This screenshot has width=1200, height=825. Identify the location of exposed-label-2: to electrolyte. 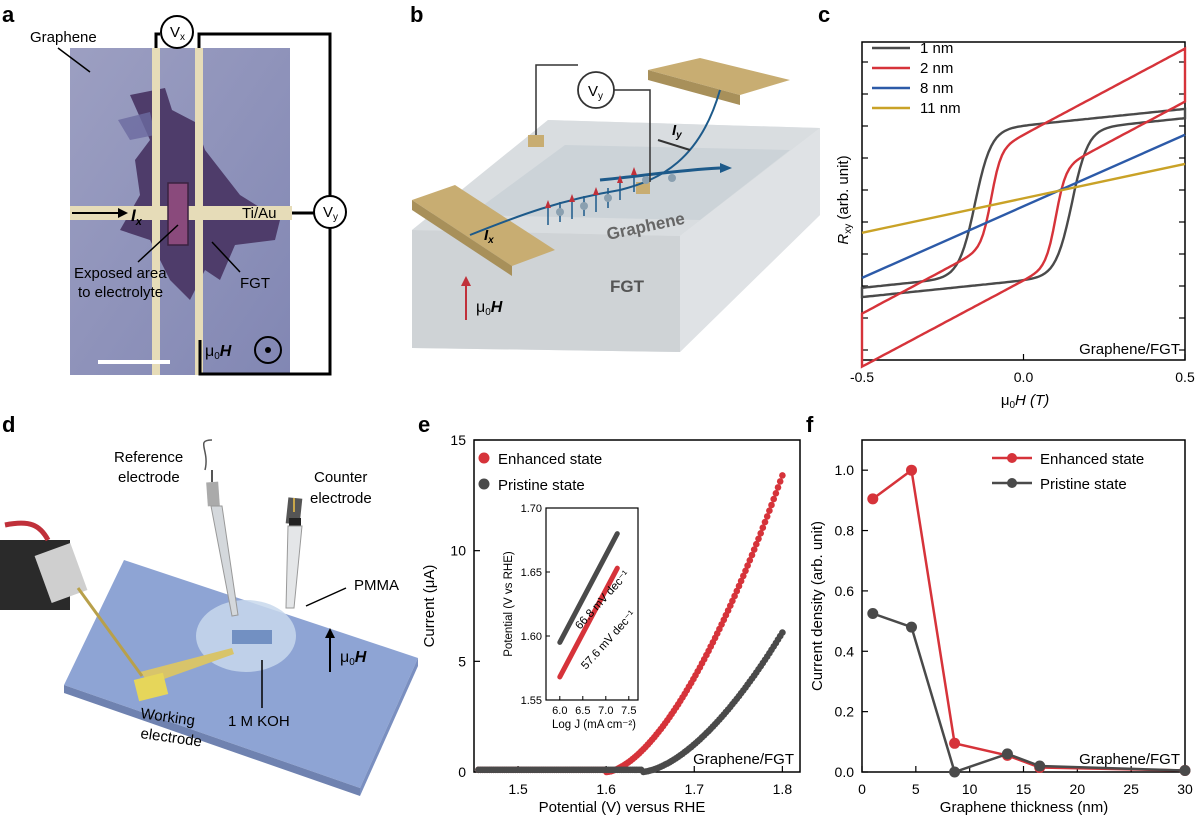
(120, 292).